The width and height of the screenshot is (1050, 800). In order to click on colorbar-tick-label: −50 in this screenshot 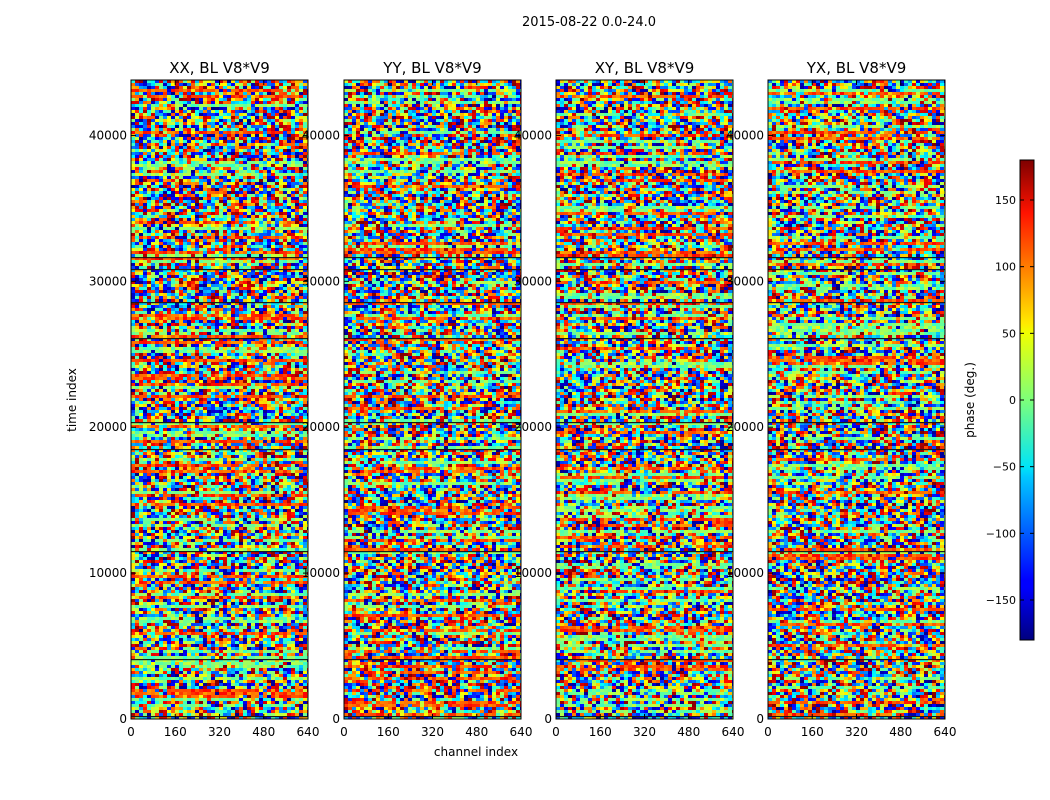, I will do `click(1004, 467)`.